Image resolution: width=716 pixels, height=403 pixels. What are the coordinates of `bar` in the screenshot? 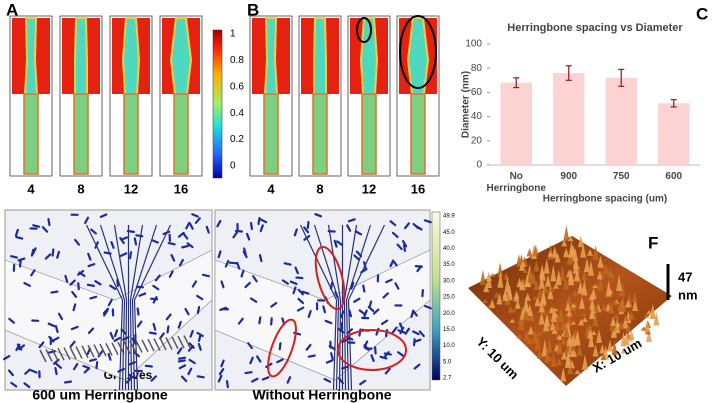 It's located at (569, 119).